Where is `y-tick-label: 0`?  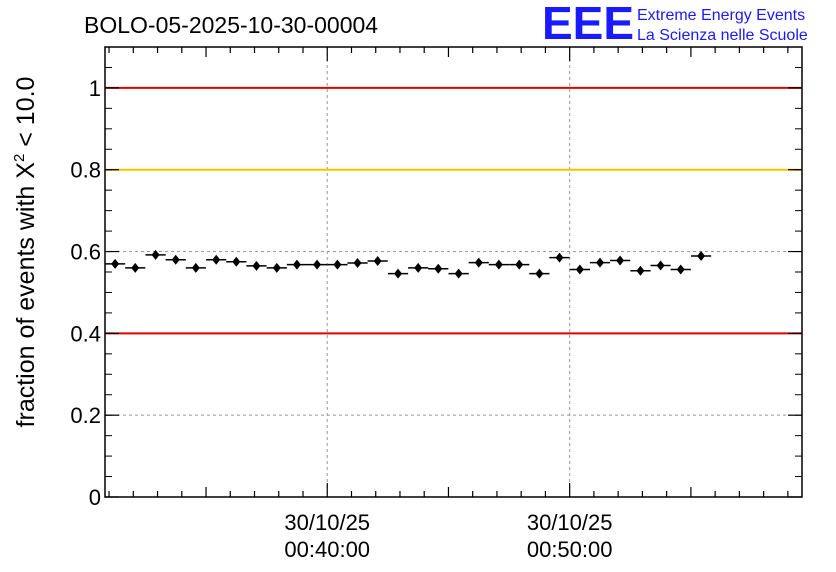
y-tick-label: 0 is located at coordinates (95, 497).